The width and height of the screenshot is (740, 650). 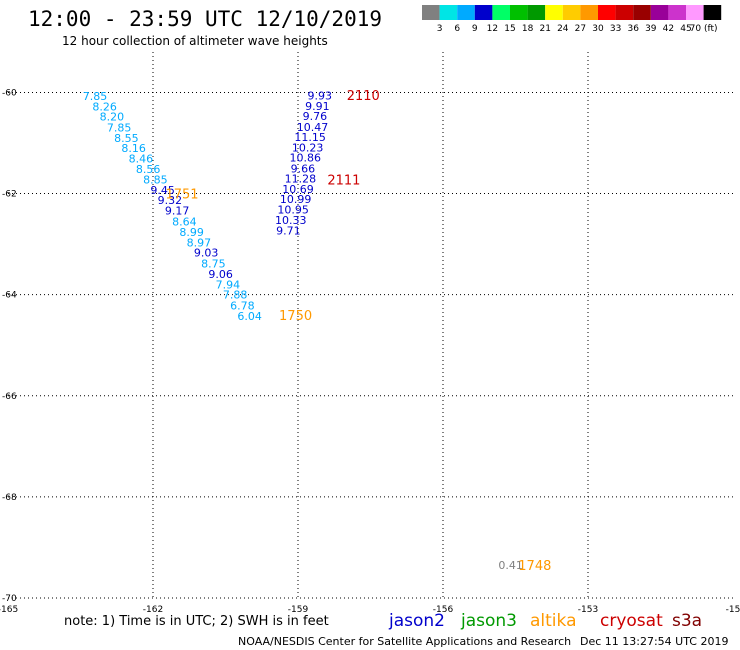 What do you see at coordinates (293, 210) in the screenshot?
I see `wave-height-point: 10.95` at bounding box center [293, 210].